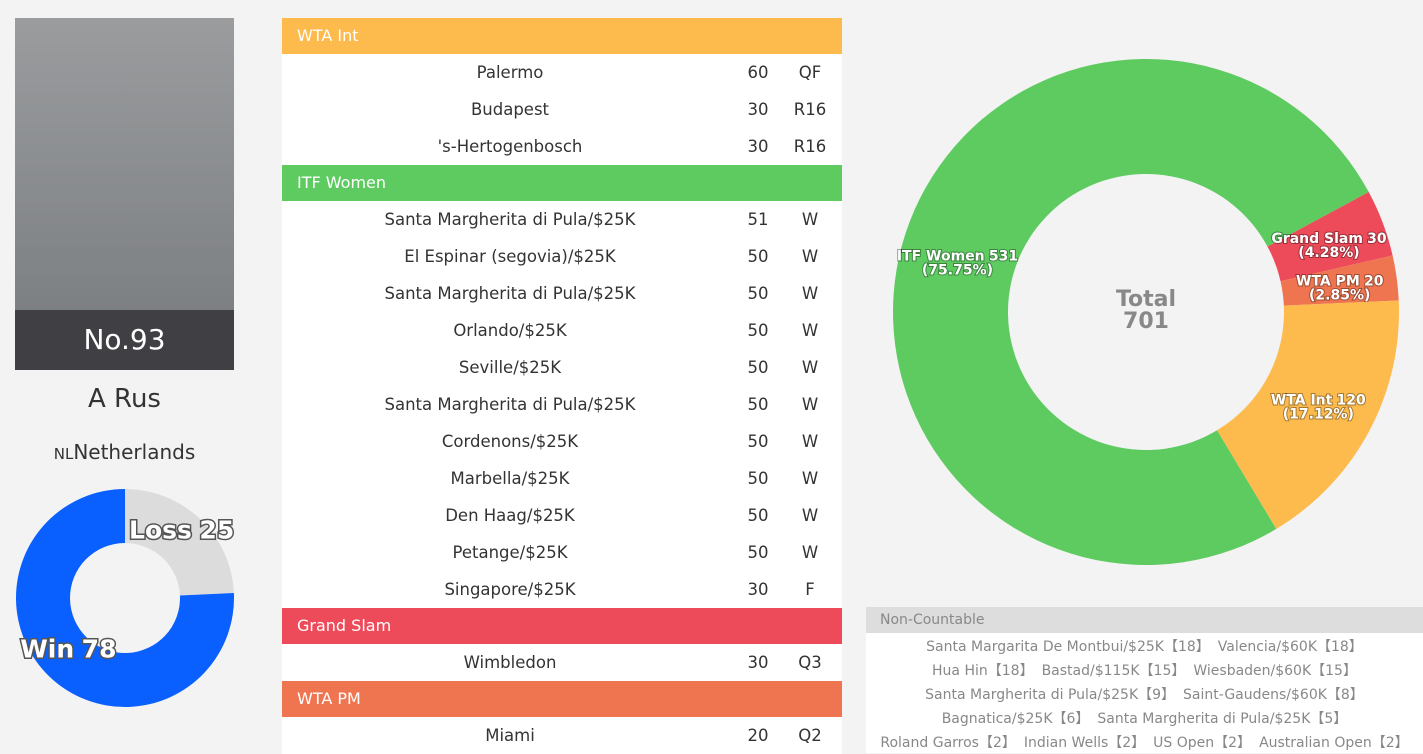 The height and width of the screenshot is (754, 1423). I want to click on section-header: WTA Int, so click(562, 36).